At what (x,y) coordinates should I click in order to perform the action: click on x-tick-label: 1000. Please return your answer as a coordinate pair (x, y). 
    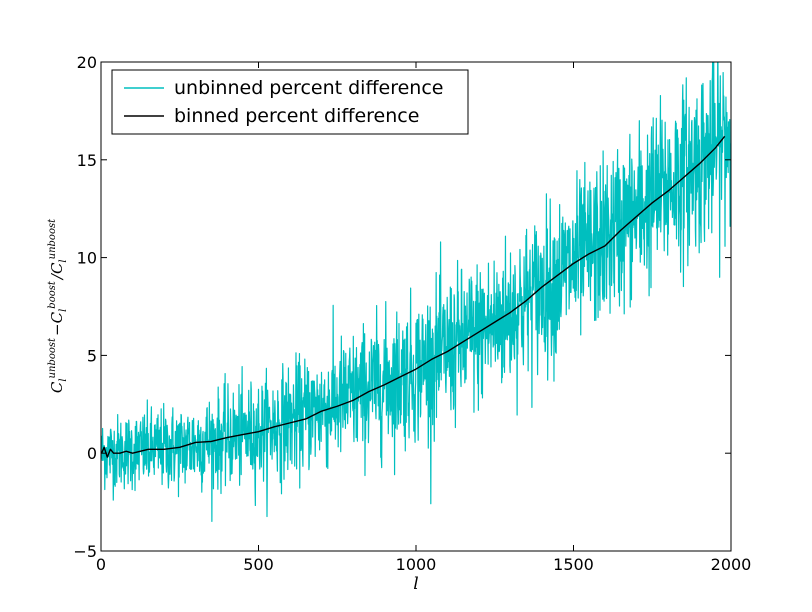
    Looking at the image, I should click on (416, 564).